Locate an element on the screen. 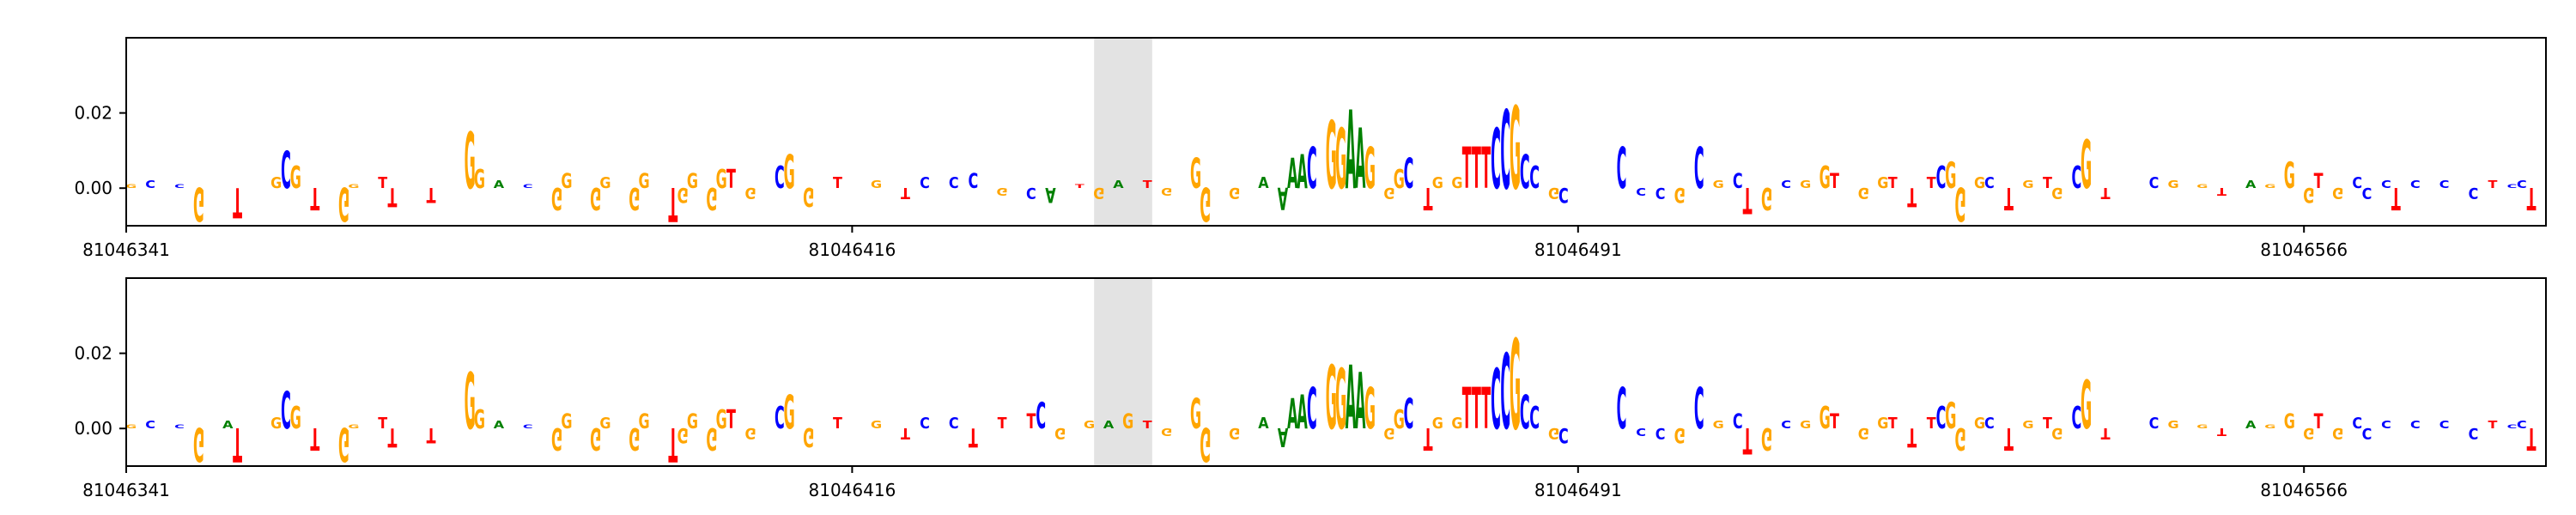 The height and width of the screenshot is (515, 2576). y-tick-label: 0.00 is located at coordinates (93, 188).